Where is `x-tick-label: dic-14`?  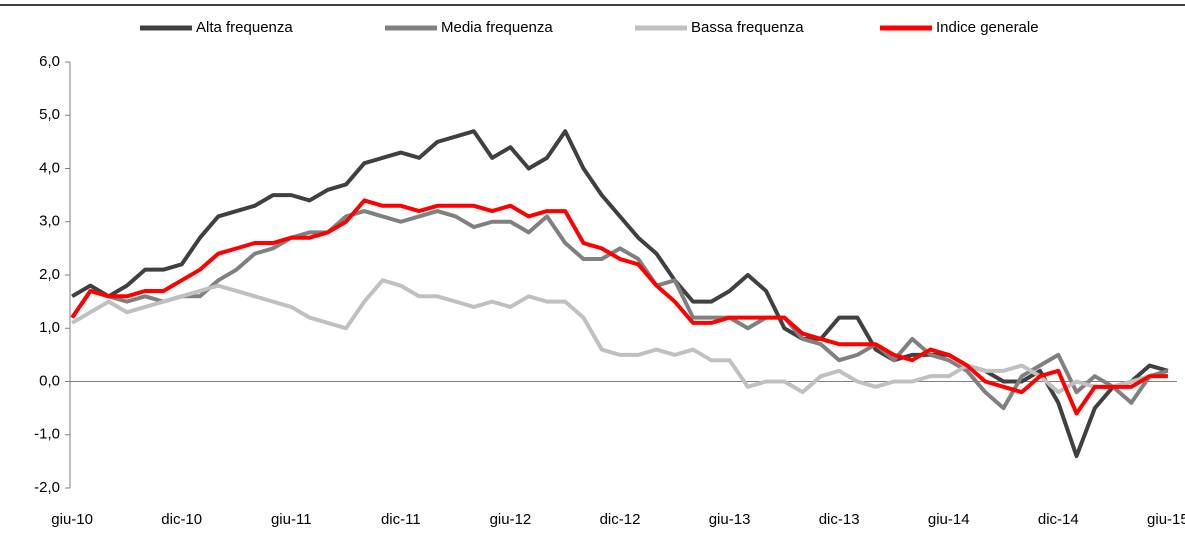 x-tick-label: dic-14 is located at coordinates (1058, 519).